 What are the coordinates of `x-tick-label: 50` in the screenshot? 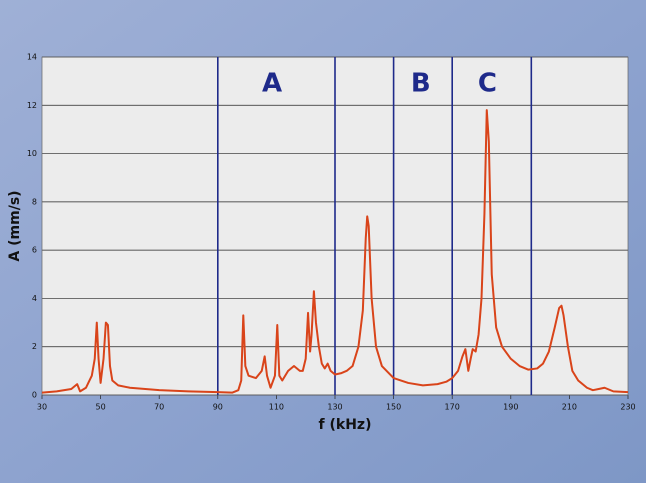 It's located at (101, 407).